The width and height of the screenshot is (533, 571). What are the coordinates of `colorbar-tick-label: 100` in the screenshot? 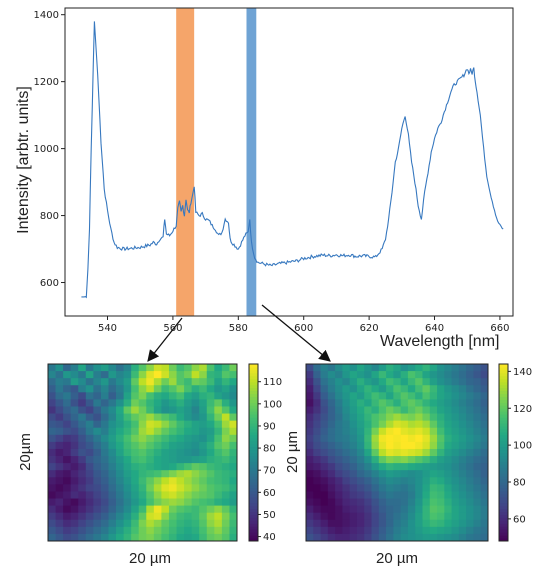 It's located at (522, 446).